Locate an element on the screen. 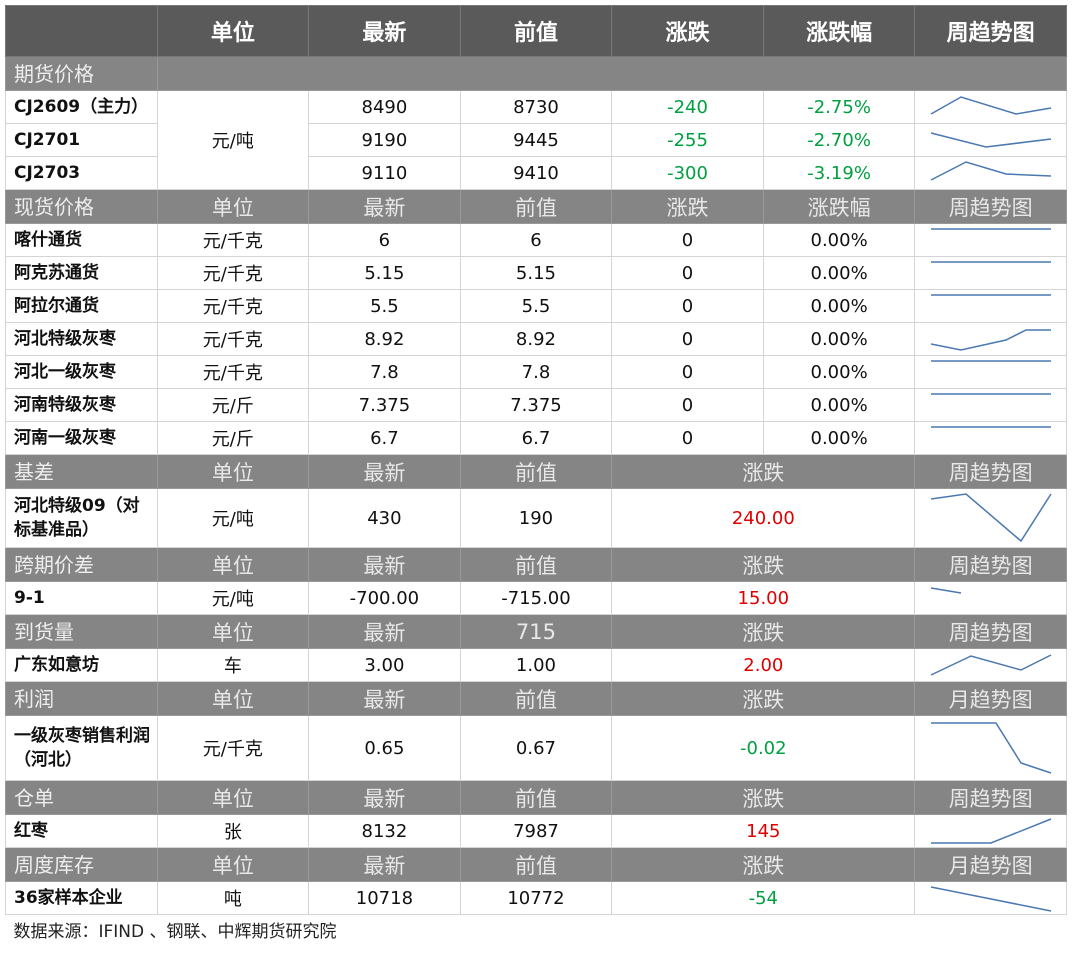 The width and height of the screenshot is (1072, 975). value-cell: 10718 is located at coordinates (384, 898).